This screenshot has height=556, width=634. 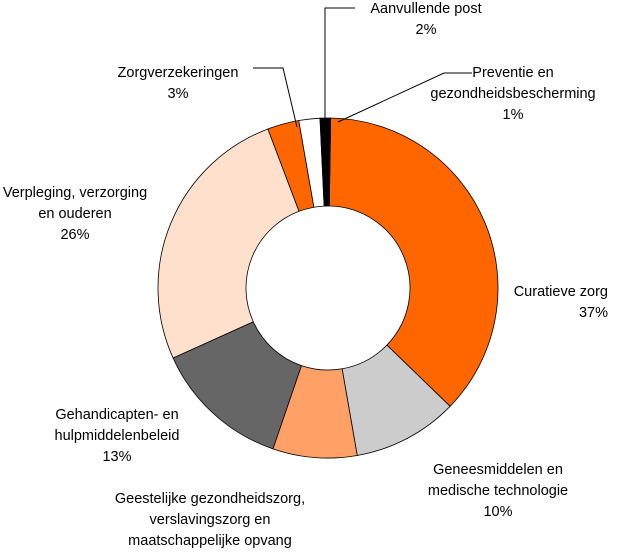 I want to click on label-line: hulpmiddelenbeleid, so click(x=117, y=436).